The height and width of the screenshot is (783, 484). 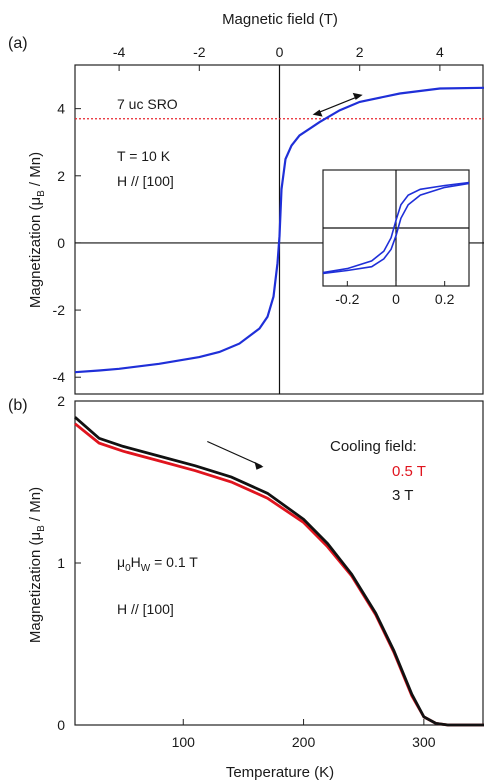 What do you see at coordinates (337, 105) in the screenshot?
I see `panel-a-sweep-arrow` at bounding box center [337, 105].